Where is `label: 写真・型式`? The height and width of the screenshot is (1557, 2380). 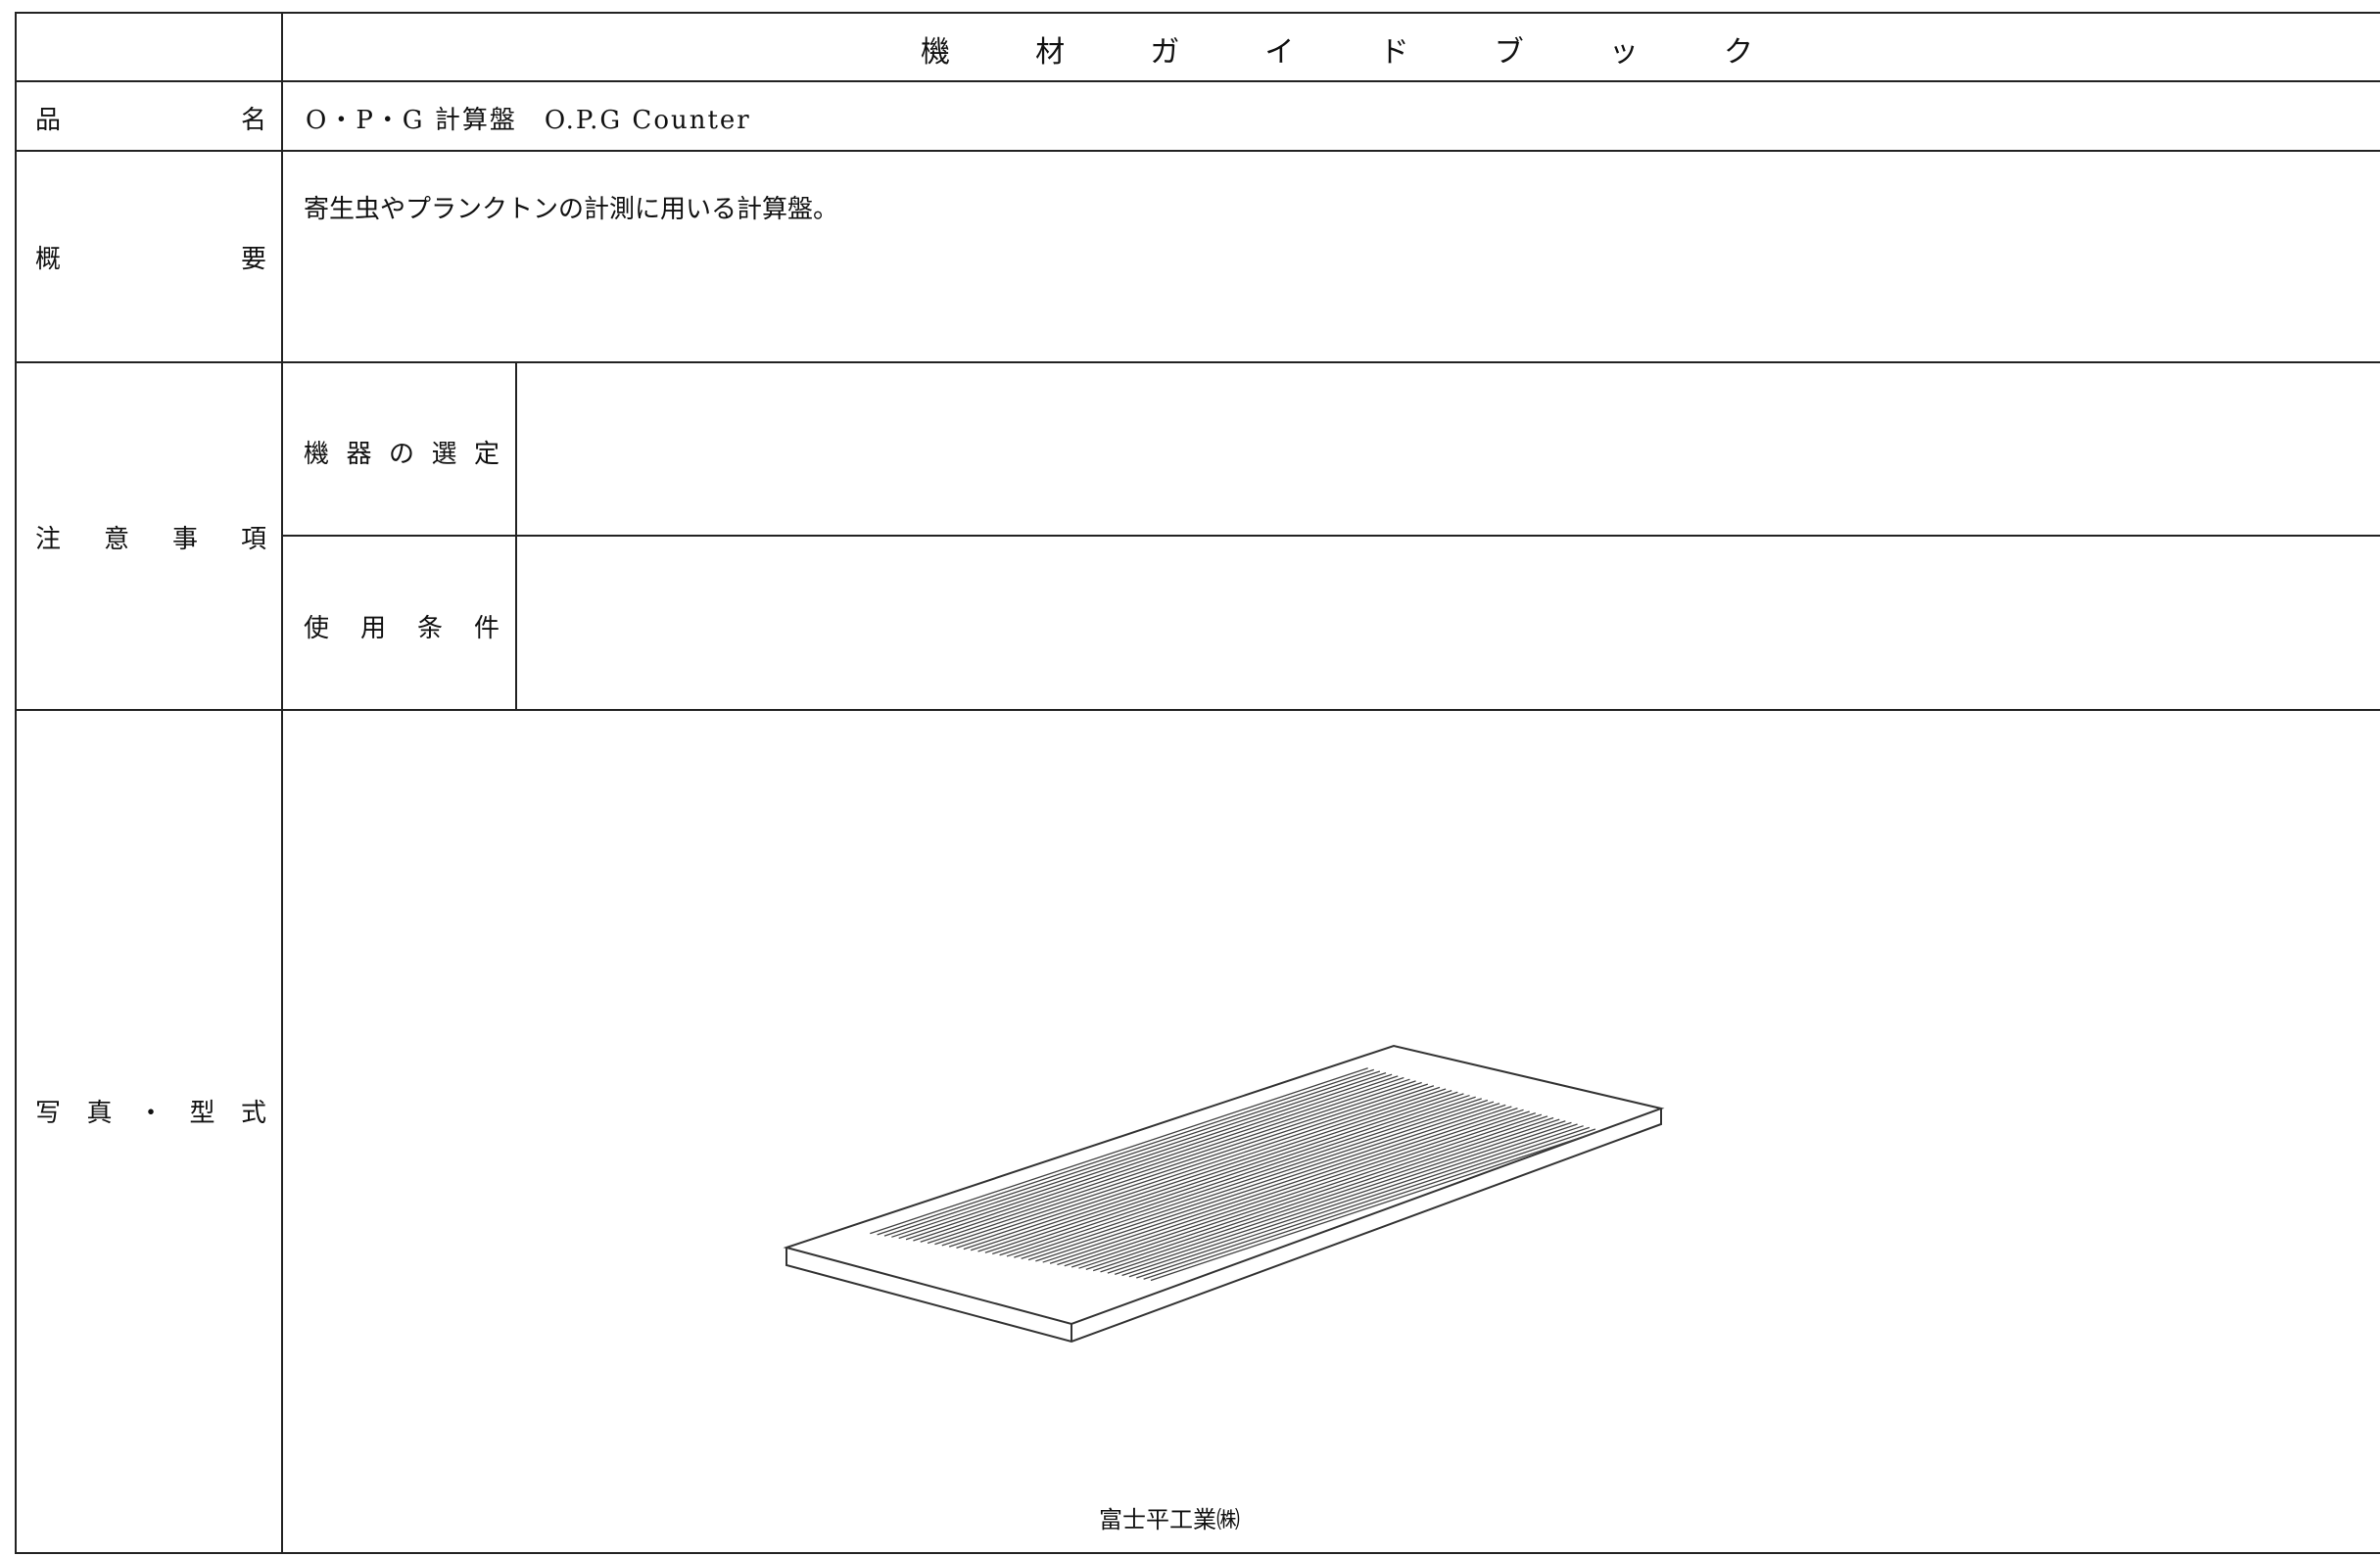
label: 写真・型式 is located at coordinates (150, 1113).